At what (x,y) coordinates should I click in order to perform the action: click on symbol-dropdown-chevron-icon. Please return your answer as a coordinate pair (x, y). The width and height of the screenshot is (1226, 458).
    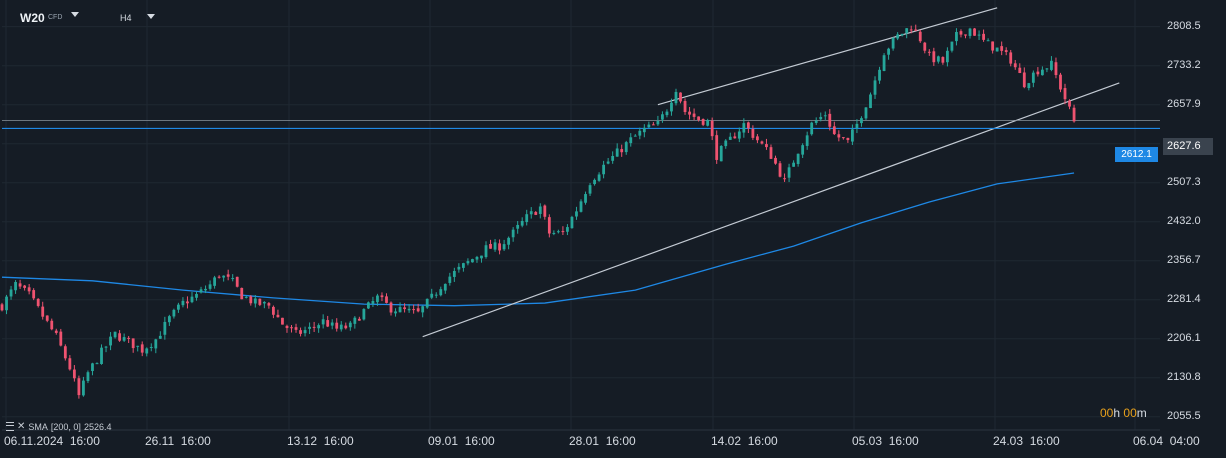
    Looking at the image, I should click on (75, 14).